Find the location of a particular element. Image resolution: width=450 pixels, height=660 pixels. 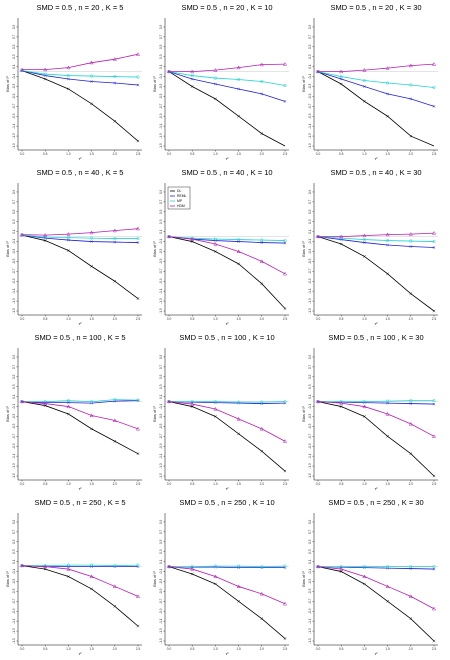

y-tick-label: -1.1 is located at coordinates (310, 456).